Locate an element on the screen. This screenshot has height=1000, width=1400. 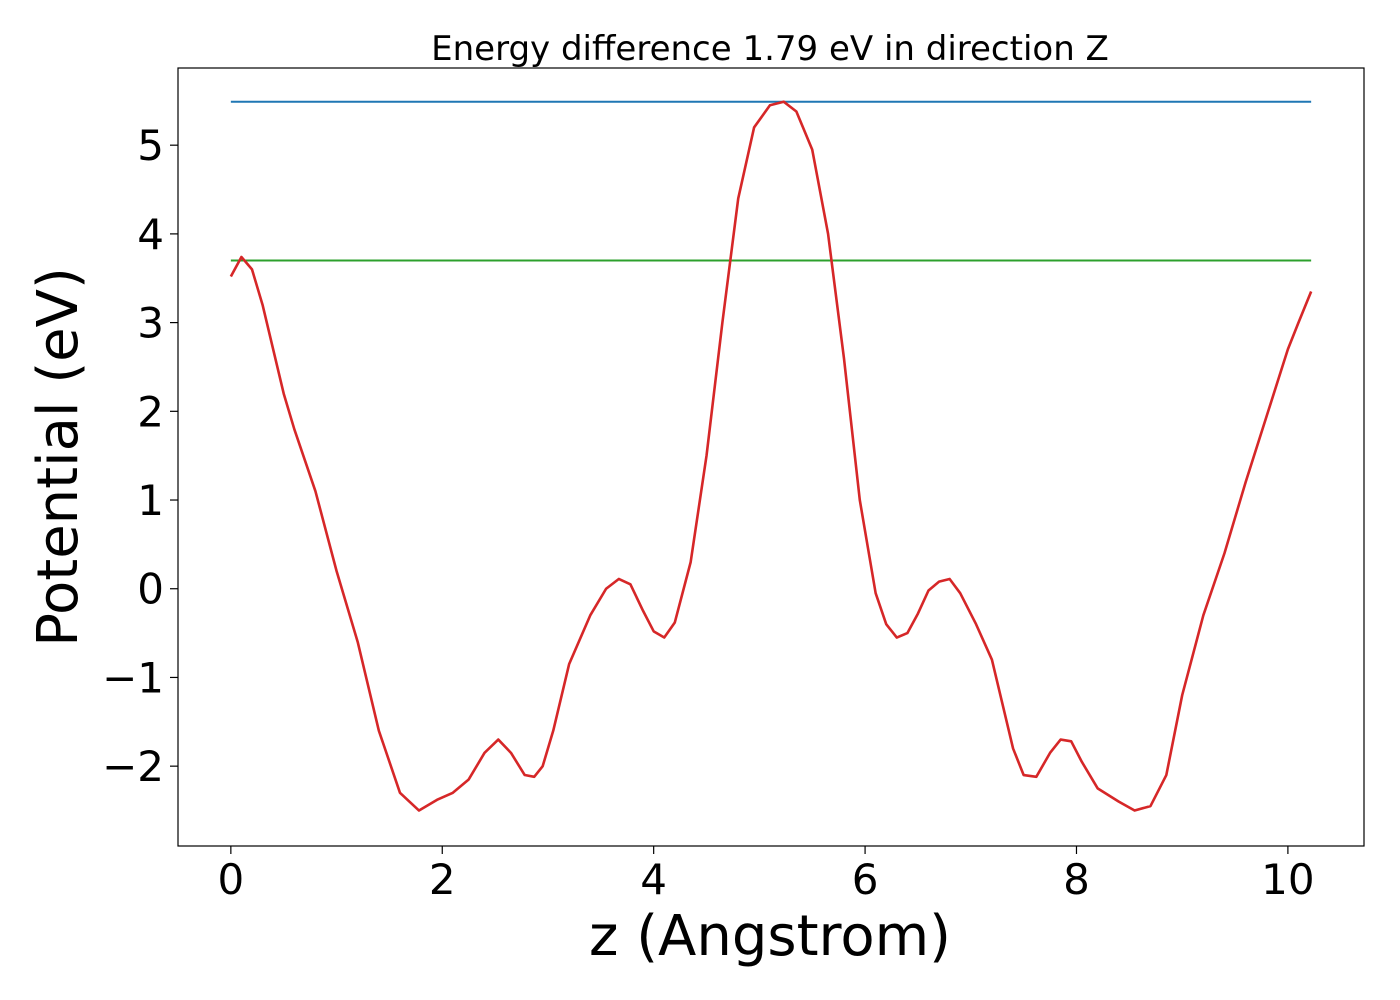
y-tick-label: 1 is located at coordinates (150, 500).